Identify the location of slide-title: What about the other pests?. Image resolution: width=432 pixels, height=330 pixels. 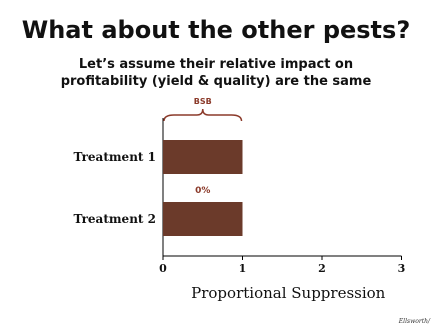
(216, 30).